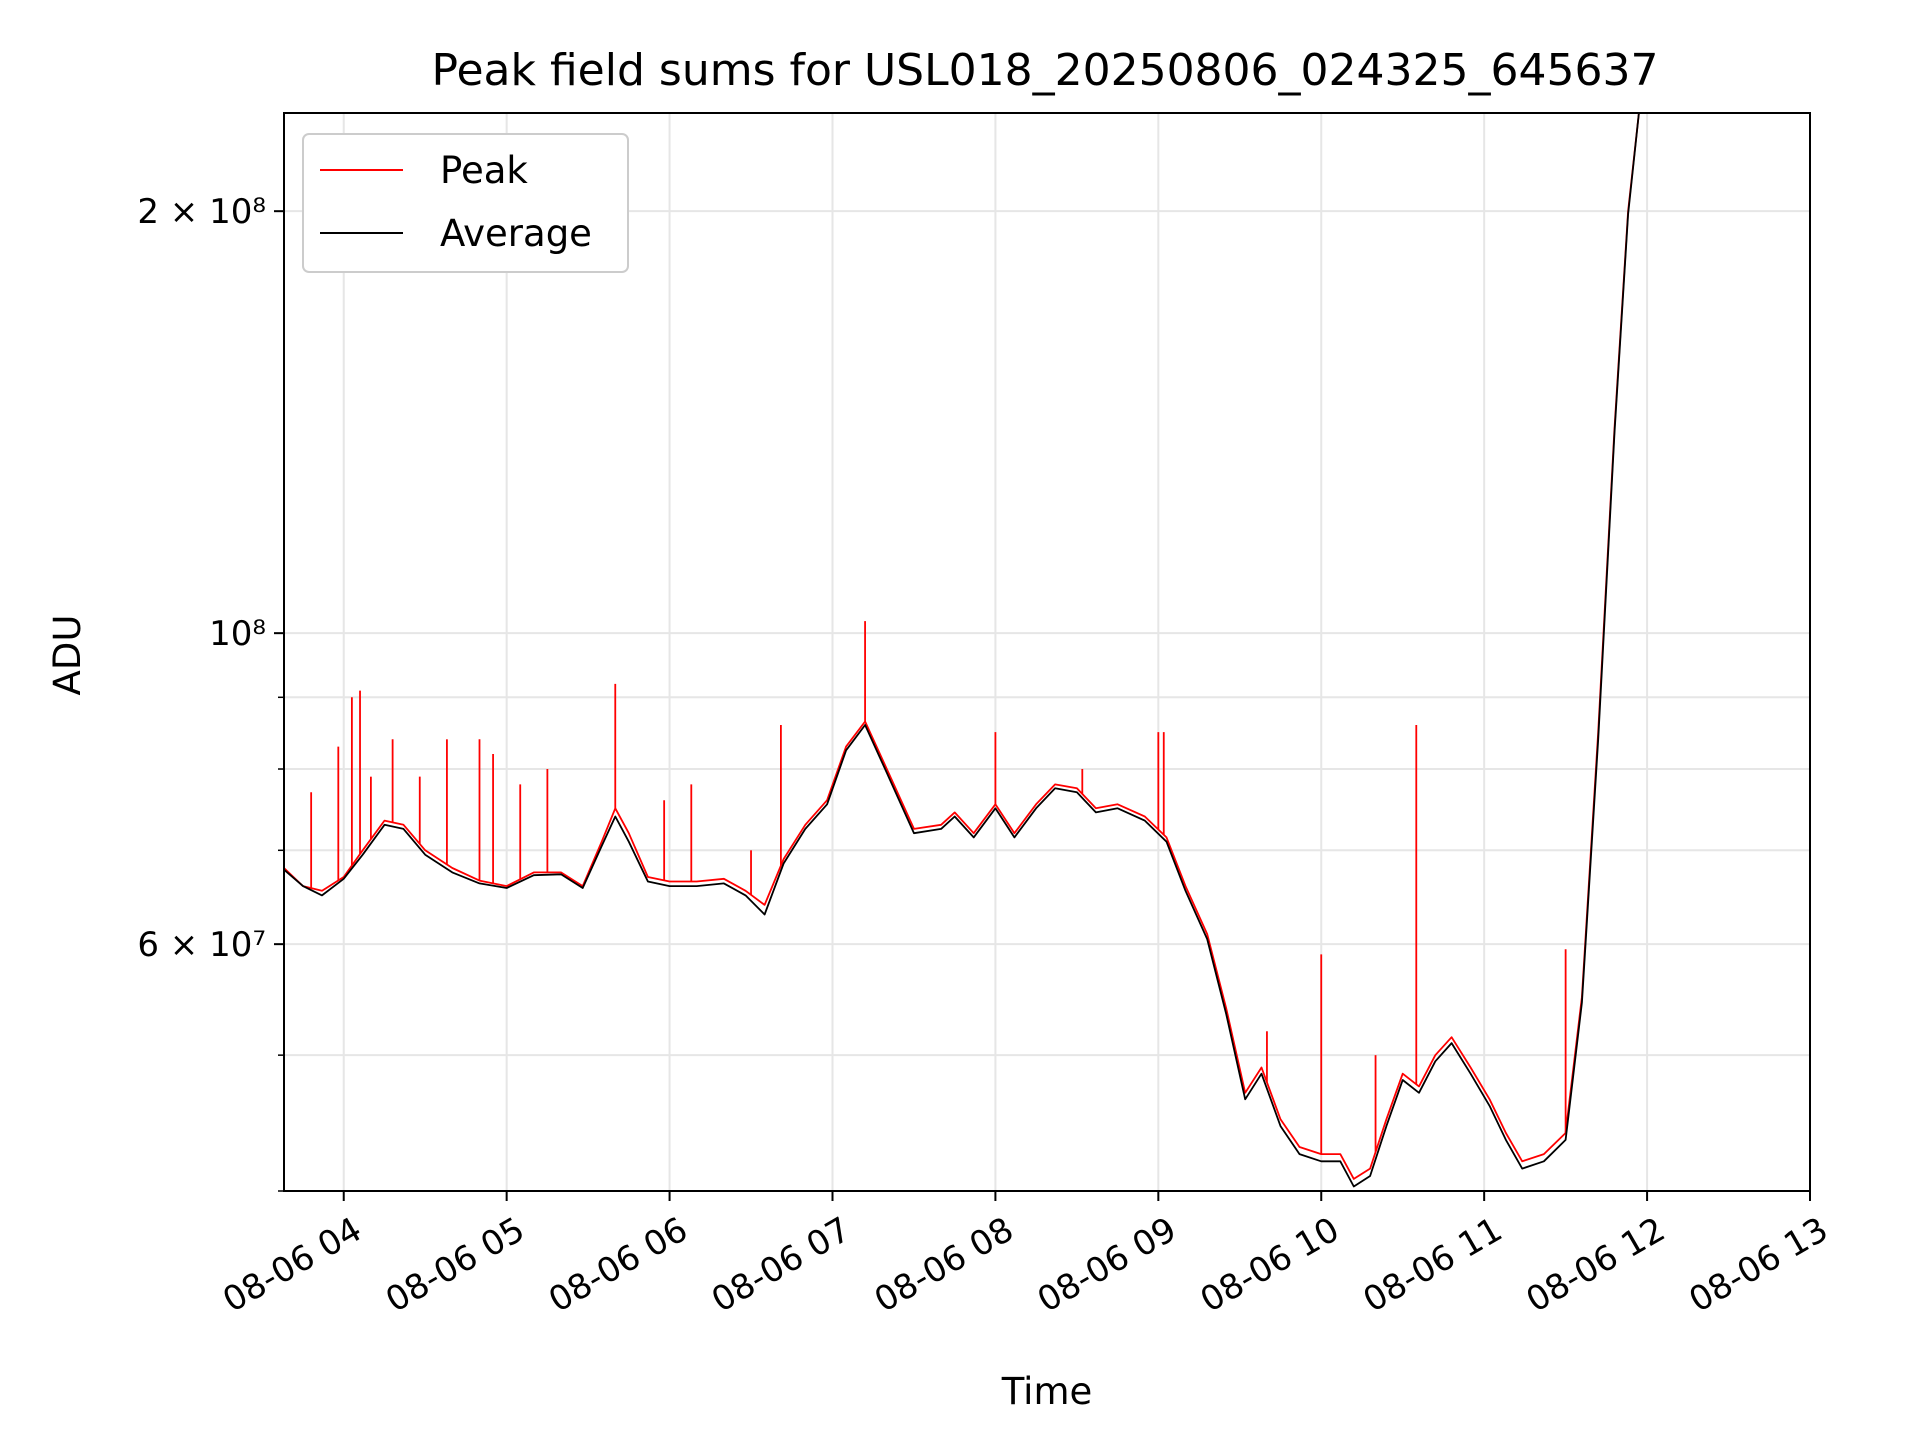 Image resolution: width=1920 pixels, height=1440 pixels. I want to click on legend: Peak Average, so click(465, 203).